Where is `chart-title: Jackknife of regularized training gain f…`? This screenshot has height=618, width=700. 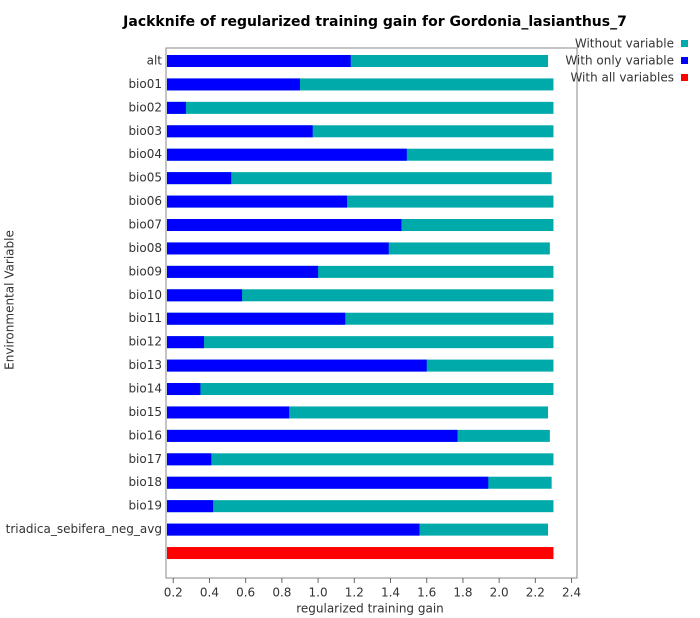 chart-title: Jackknife of regularized training gain f… is located at coordinates (374, 22).